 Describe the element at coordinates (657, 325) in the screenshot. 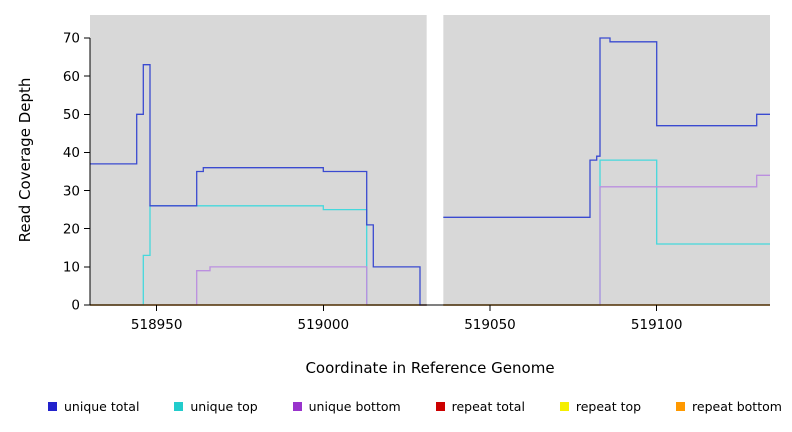

I see `x-tick-label: 519100` at that location.